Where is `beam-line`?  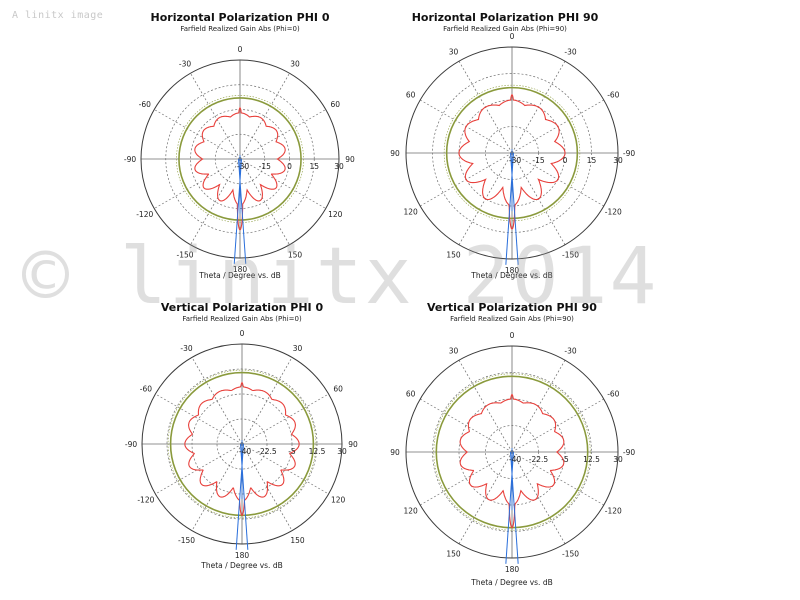 beam-line is located at coordinates (237, 211).